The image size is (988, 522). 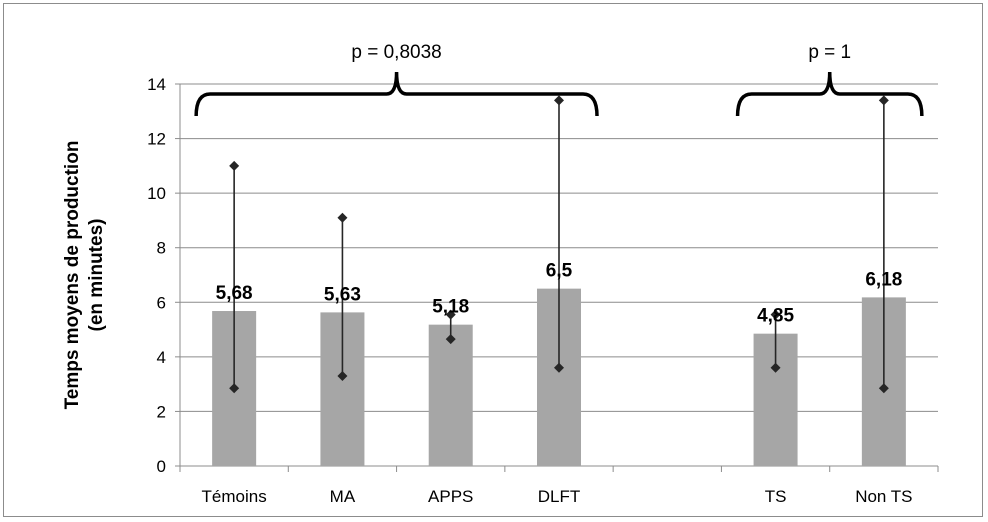 I want to click on y-tick-label: 12, so click(x=156, y=139).